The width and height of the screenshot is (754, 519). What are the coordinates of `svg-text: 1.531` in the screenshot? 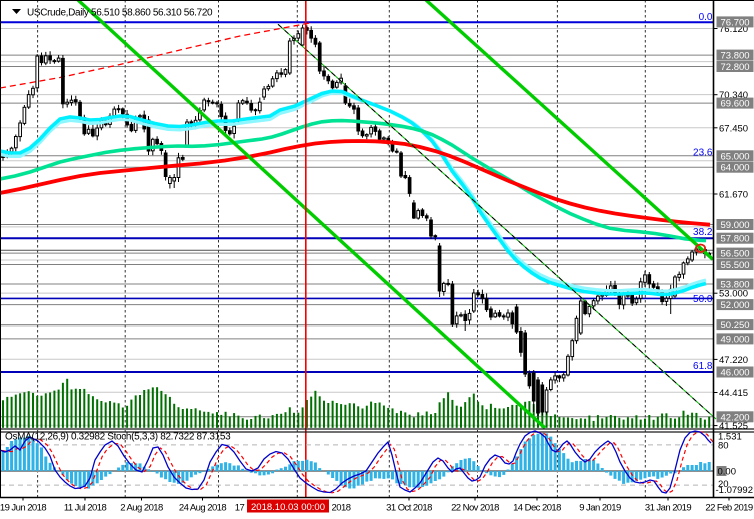 It's located at (730, 437).